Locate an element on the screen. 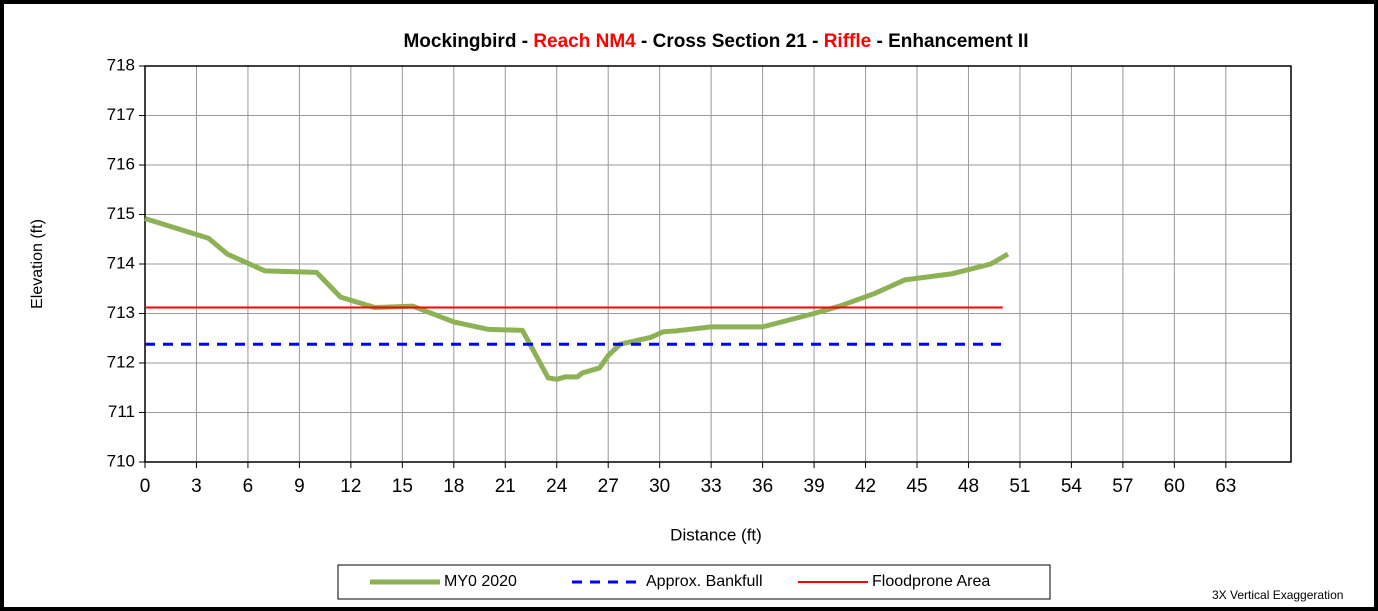 Image resolution: width=1378 pixels, height=611 pixels. y-tick-label: 717 is located at coordinates (121, 114).